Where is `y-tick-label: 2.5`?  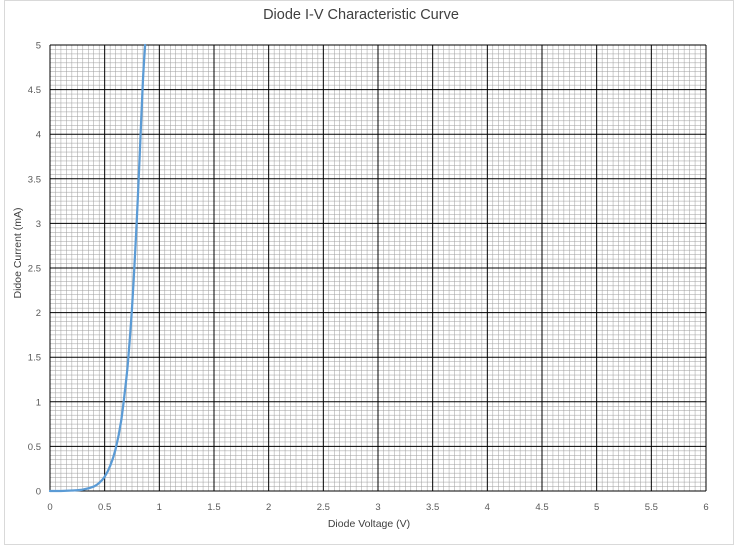 y-tick-label: 2.5 is located at coordinates (34, 269).